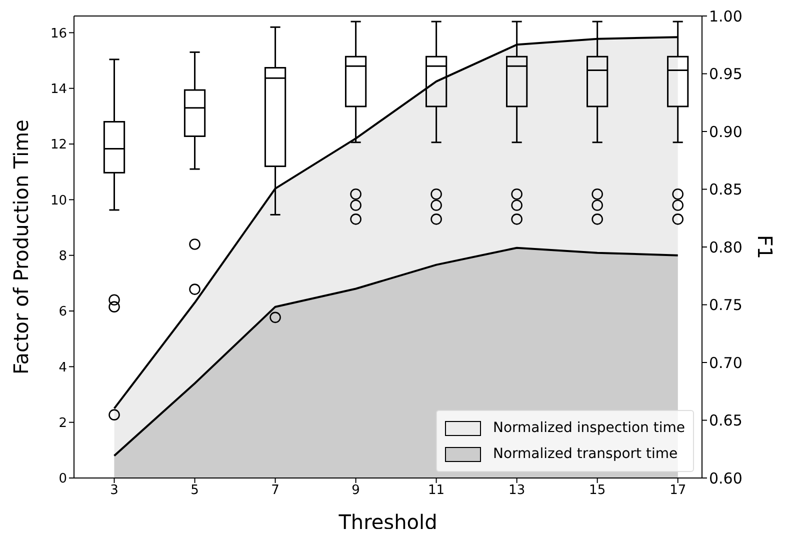  Describe the element at coordinates (585, 454) in the screenshot. I see `legend-label: Normalized transport time` at that location.